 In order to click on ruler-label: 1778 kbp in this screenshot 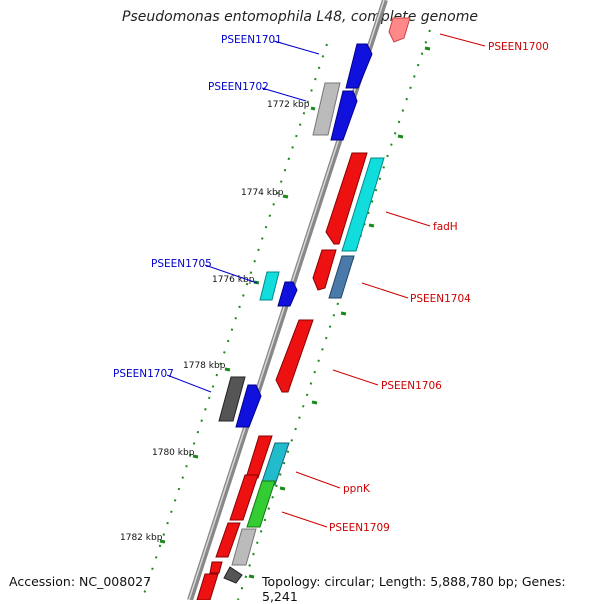, I will do `click(204, 366)`.